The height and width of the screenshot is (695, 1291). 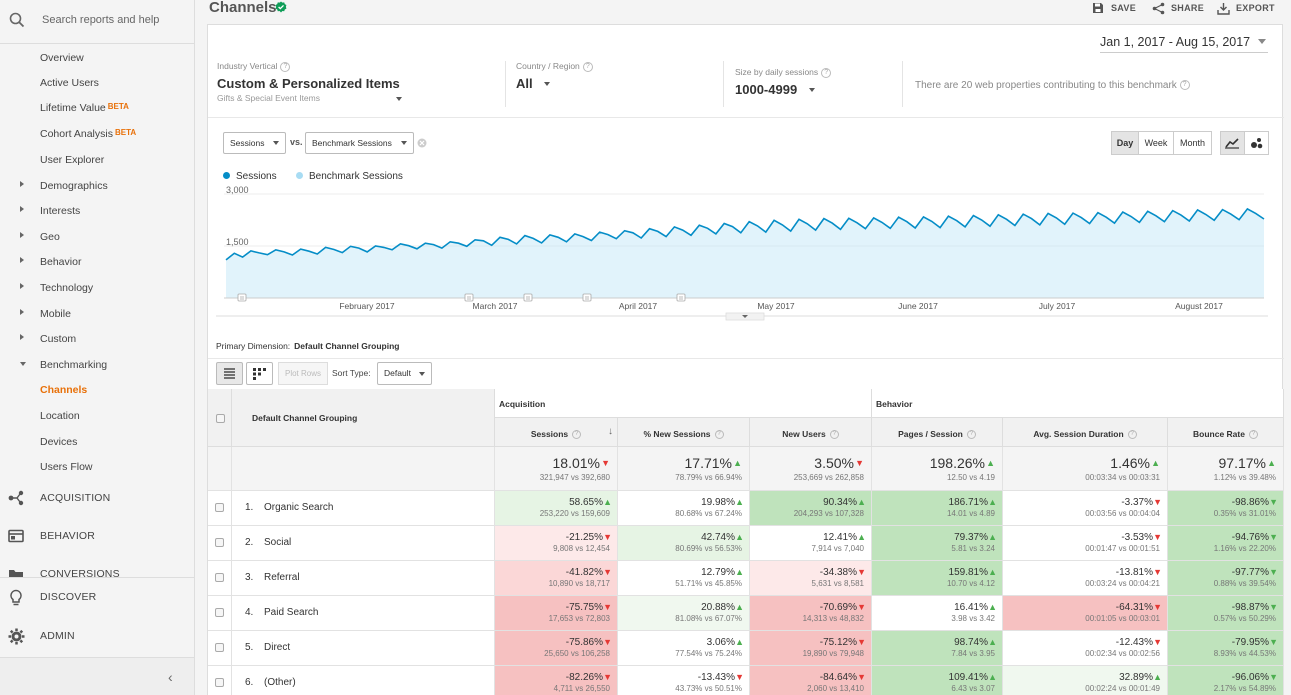 I want to click on sidebar-section-admin: ADMIN, so click(x=97, y=636).